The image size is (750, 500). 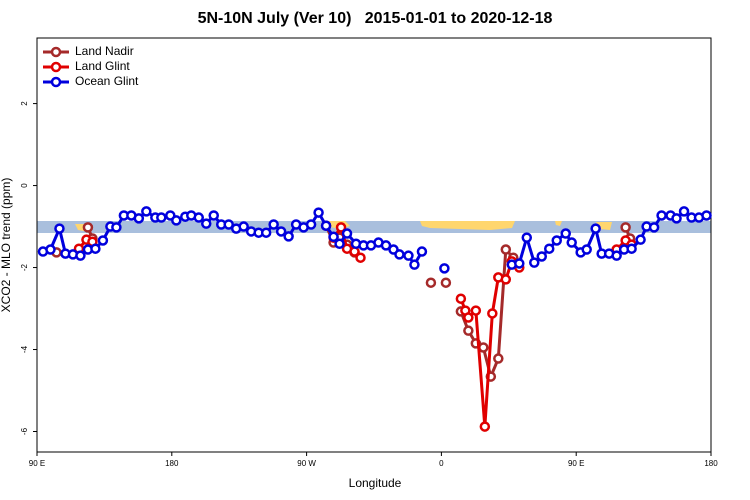 What do you see at coordinates (306, 463) in the screenshot?
I see `x-tick-label: 90 W` at bounding box center [306, 463].